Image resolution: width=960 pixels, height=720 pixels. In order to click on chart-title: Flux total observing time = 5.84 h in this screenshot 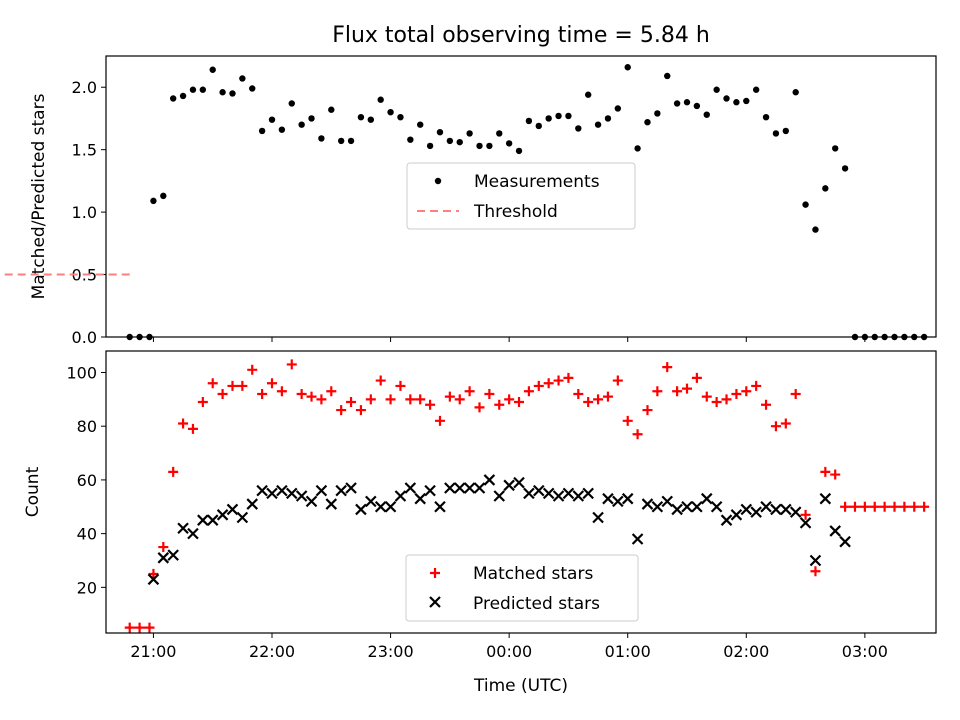, I will do `click(521, 35)`.